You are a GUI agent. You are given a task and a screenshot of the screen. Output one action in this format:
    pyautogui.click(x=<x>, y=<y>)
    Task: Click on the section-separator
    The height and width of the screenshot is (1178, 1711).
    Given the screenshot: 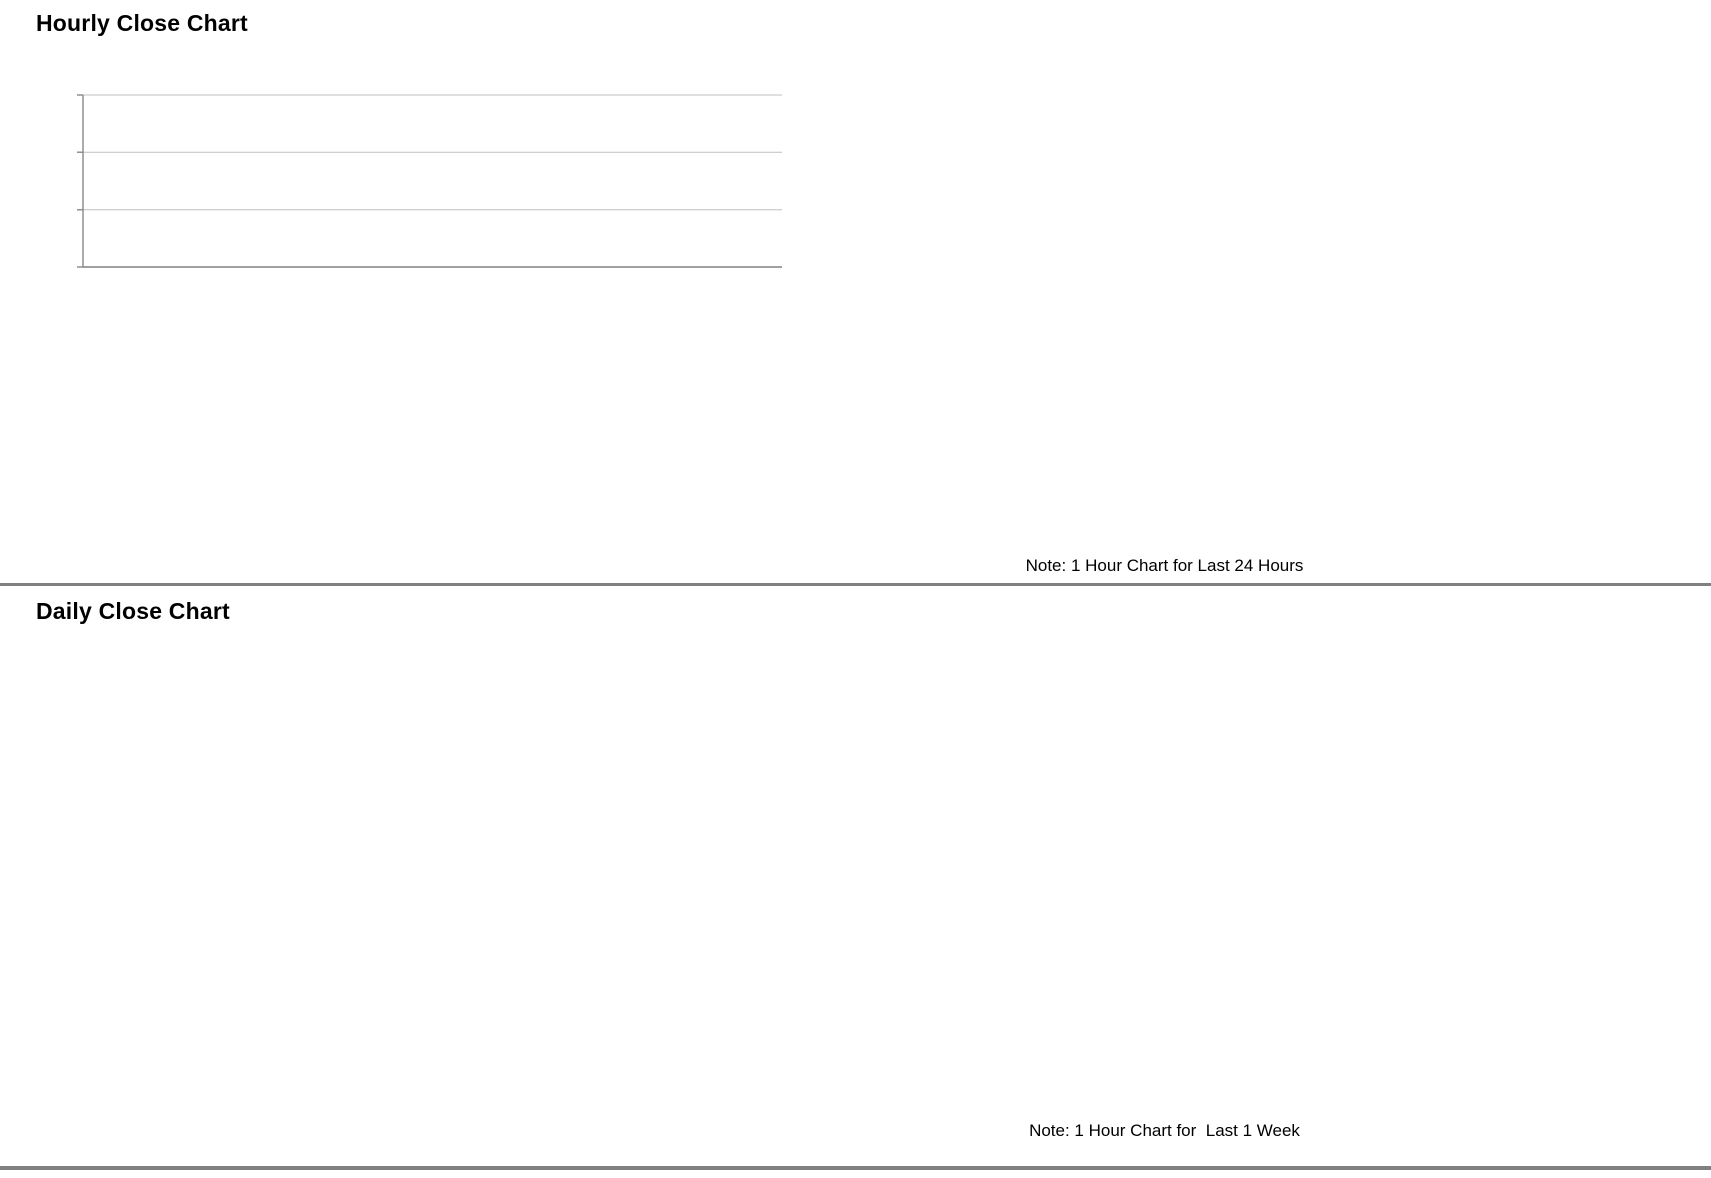 What is the action you would take?
    pyautogui.click(x=855, y=584)
    